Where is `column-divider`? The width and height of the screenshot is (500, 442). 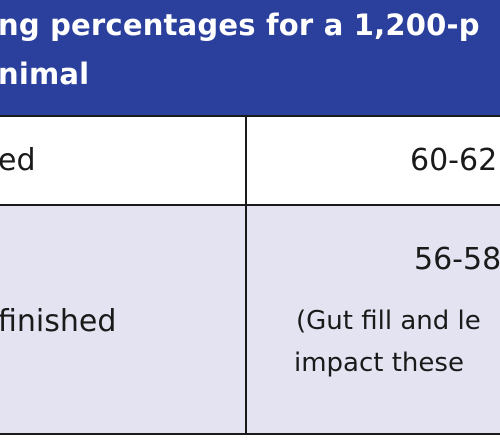
column-divider is located at coordinates (246, 275).